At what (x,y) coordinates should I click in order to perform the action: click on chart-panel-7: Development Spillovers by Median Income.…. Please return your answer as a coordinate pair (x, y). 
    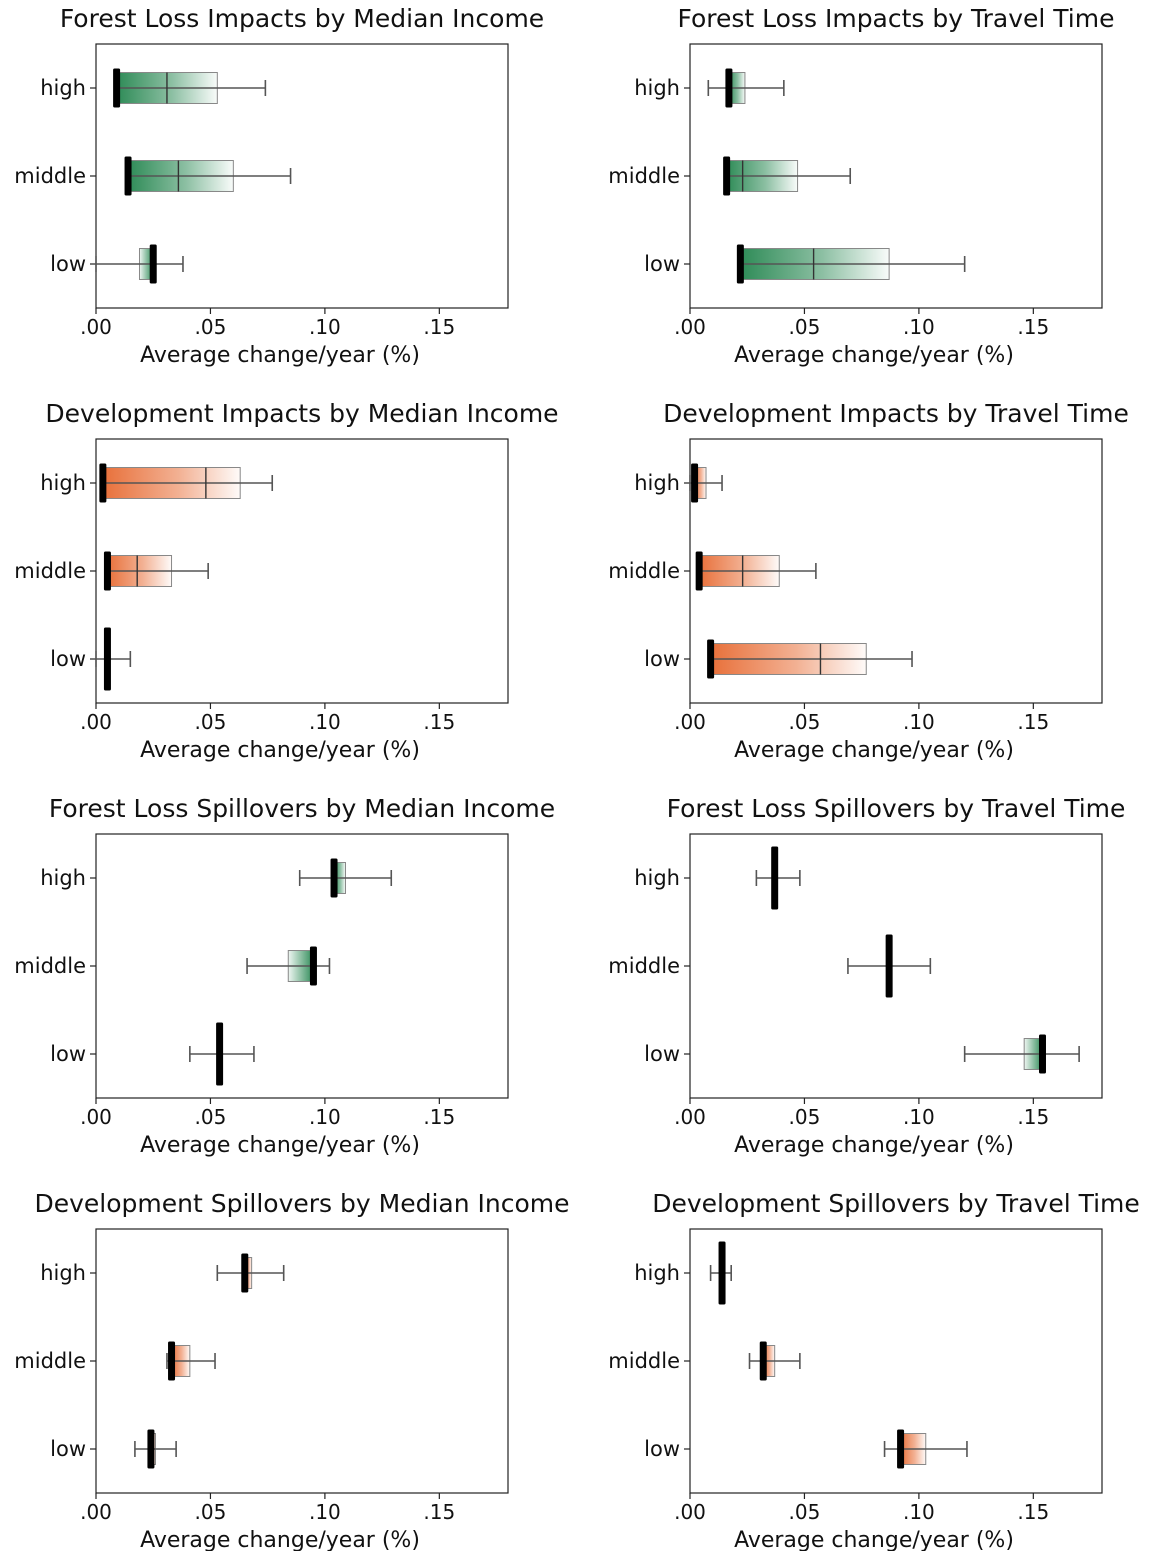
    Looking at the image, I should click on (291, 1370).